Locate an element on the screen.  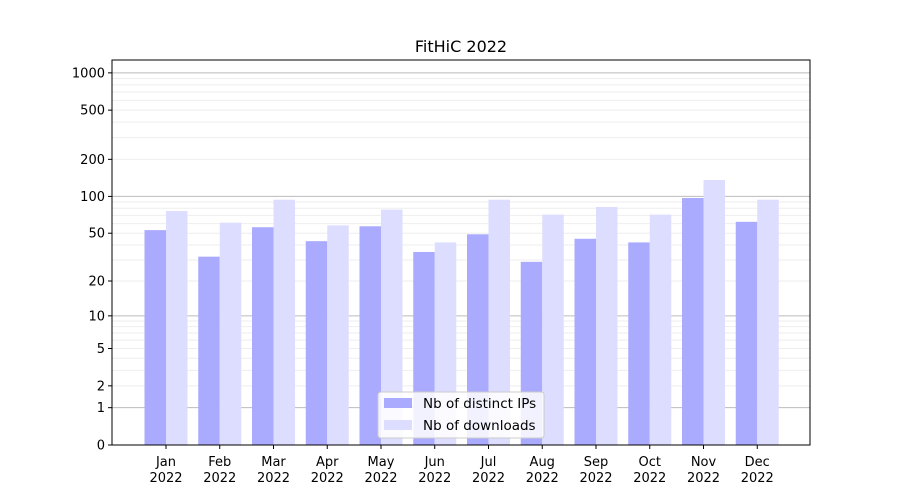
x-tick-label: Feb is located at coordinates (219, 462).